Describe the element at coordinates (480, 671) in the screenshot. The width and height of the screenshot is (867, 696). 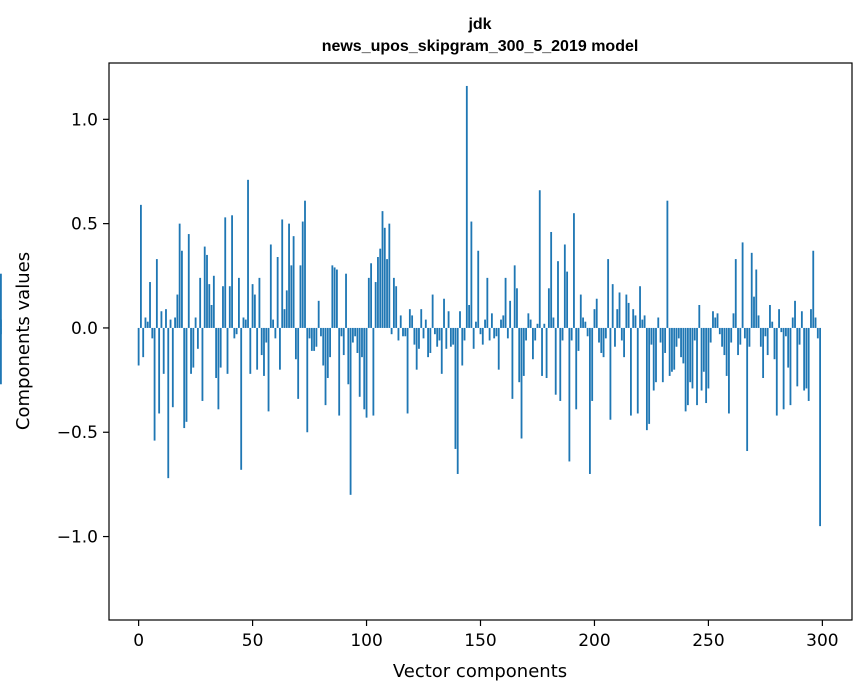
I see `x-axis-label: Vector components` at that location.